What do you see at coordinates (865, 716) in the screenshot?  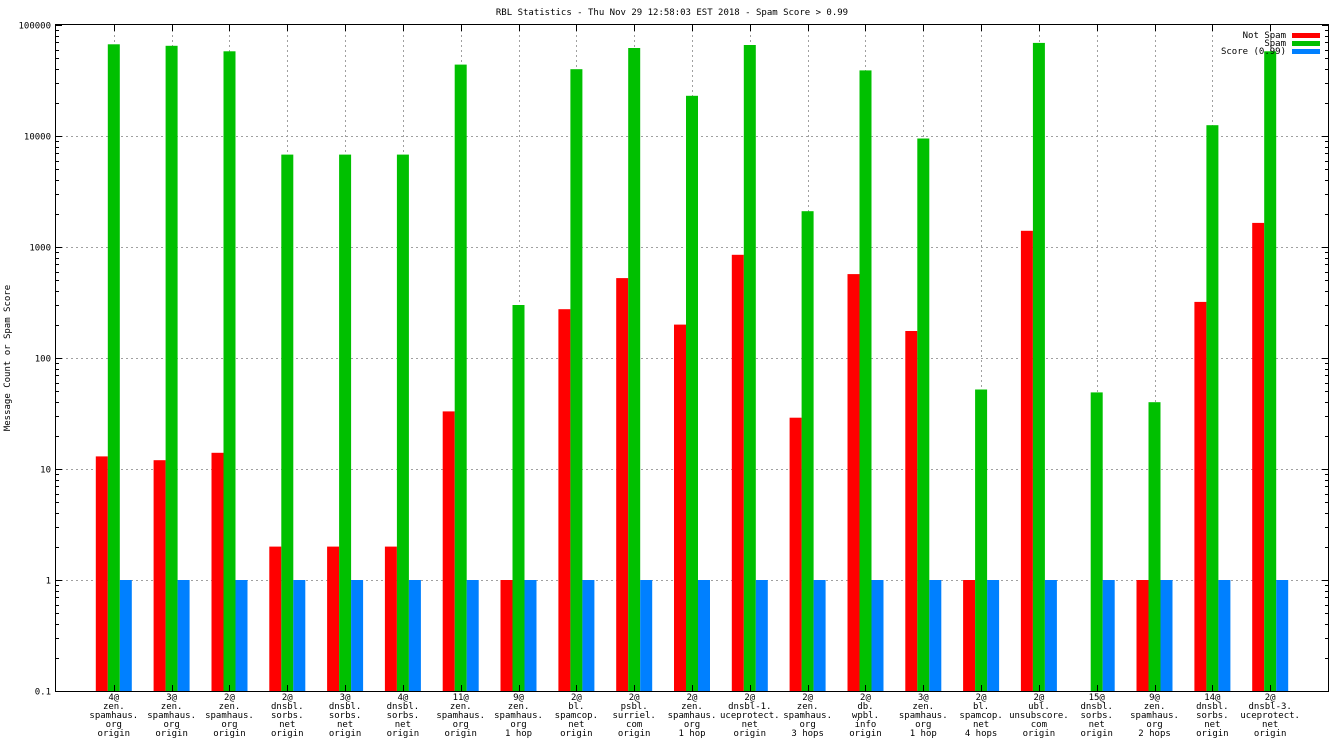 I see `x-tick-label: wpbl.` at bounding box center [865, 716].